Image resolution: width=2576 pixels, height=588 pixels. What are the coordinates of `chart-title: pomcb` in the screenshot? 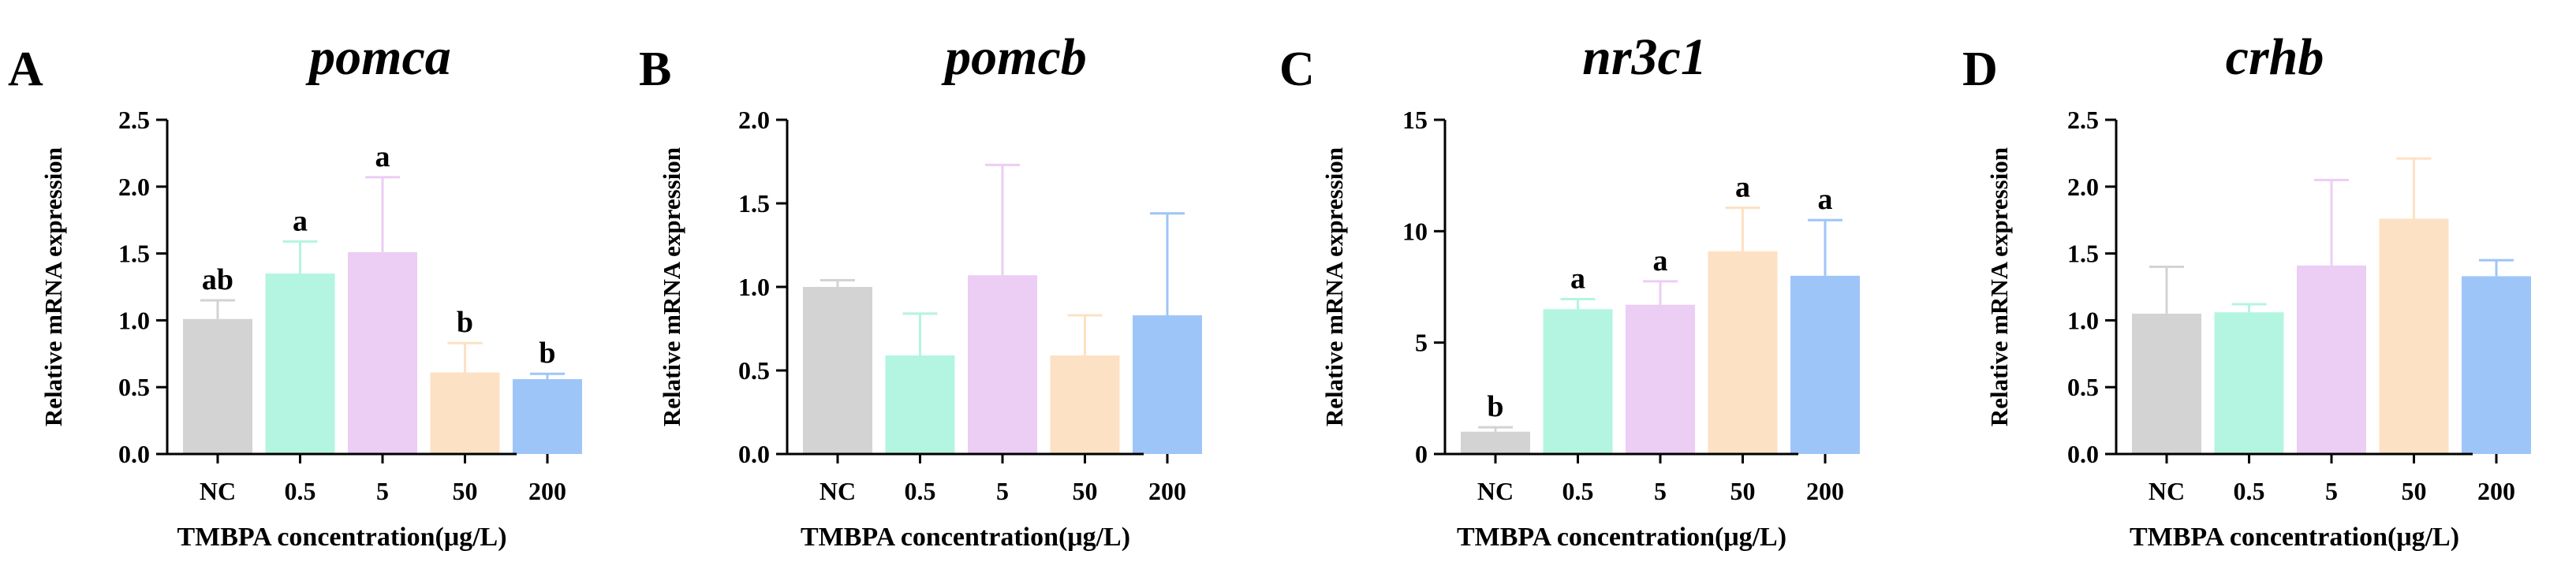 It's located at (1014, 57).